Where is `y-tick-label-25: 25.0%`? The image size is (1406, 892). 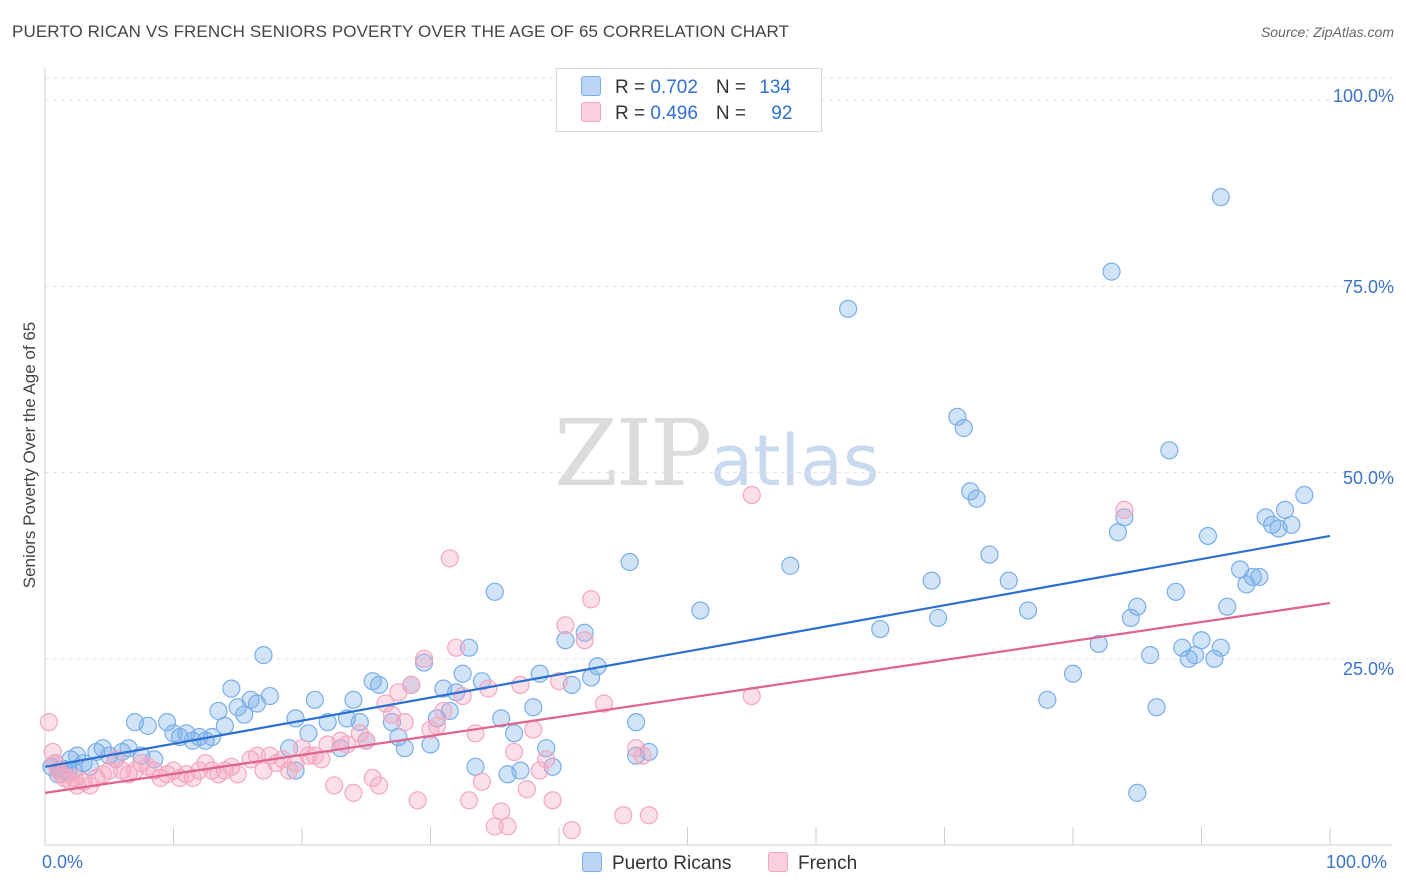
y-tick-label-25: 25.0% is located at coordinates (1368, 669).